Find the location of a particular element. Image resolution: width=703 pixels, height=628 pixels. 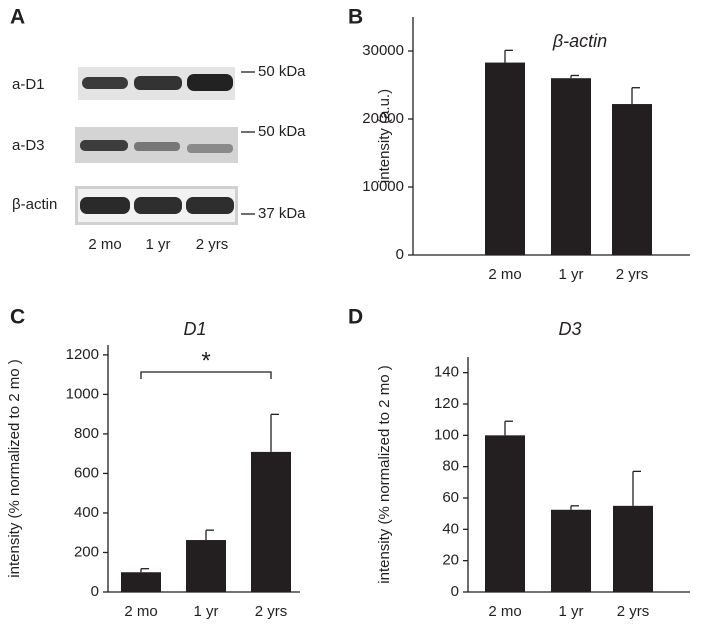

y-tick-label: 1200 is located at coordinates (82, 354).